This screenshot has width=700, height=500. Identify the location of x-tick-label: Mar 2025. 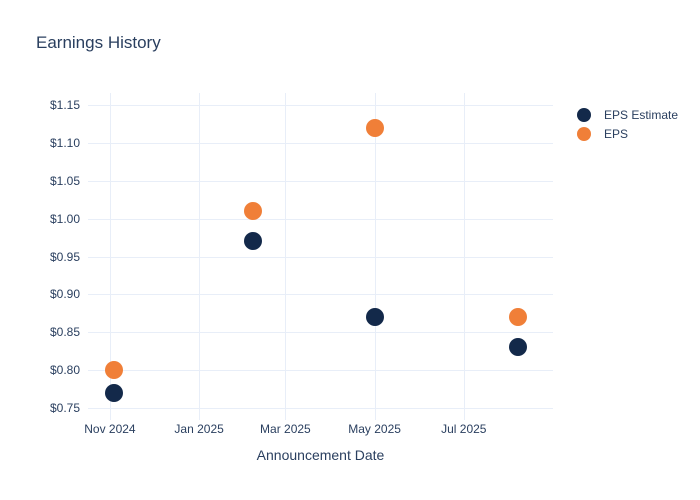
(285, 429).